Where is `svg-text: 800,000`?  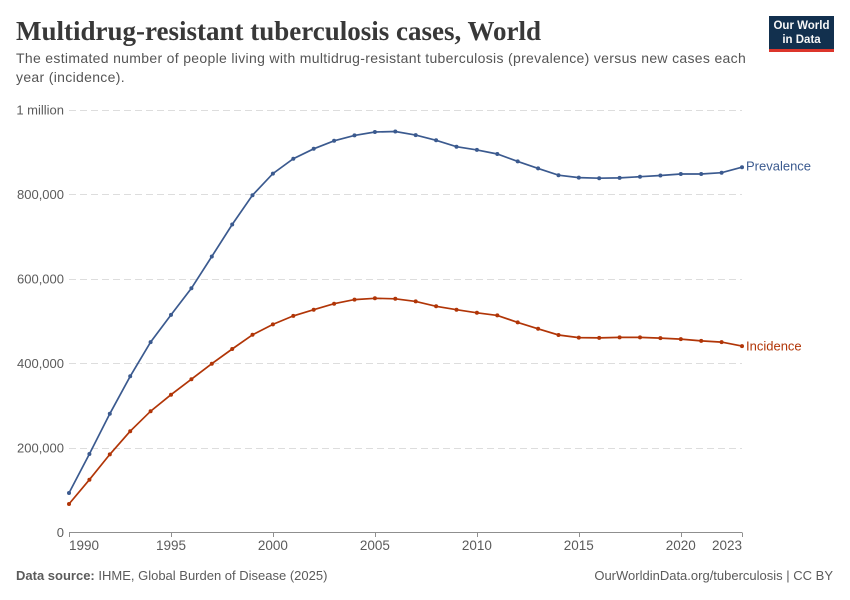 svg-text: 800,000 is located at coordinates (40, 194).